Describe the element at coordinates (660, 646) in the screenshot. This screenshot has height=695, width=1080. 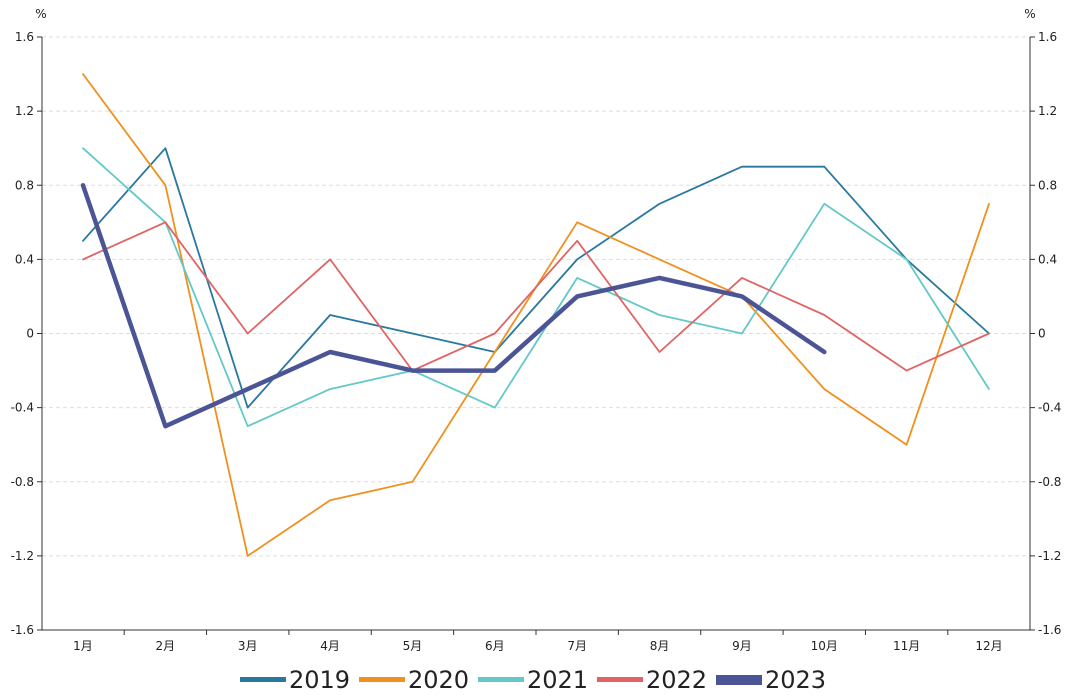
I see `x-tick-label: 8月` at that location.